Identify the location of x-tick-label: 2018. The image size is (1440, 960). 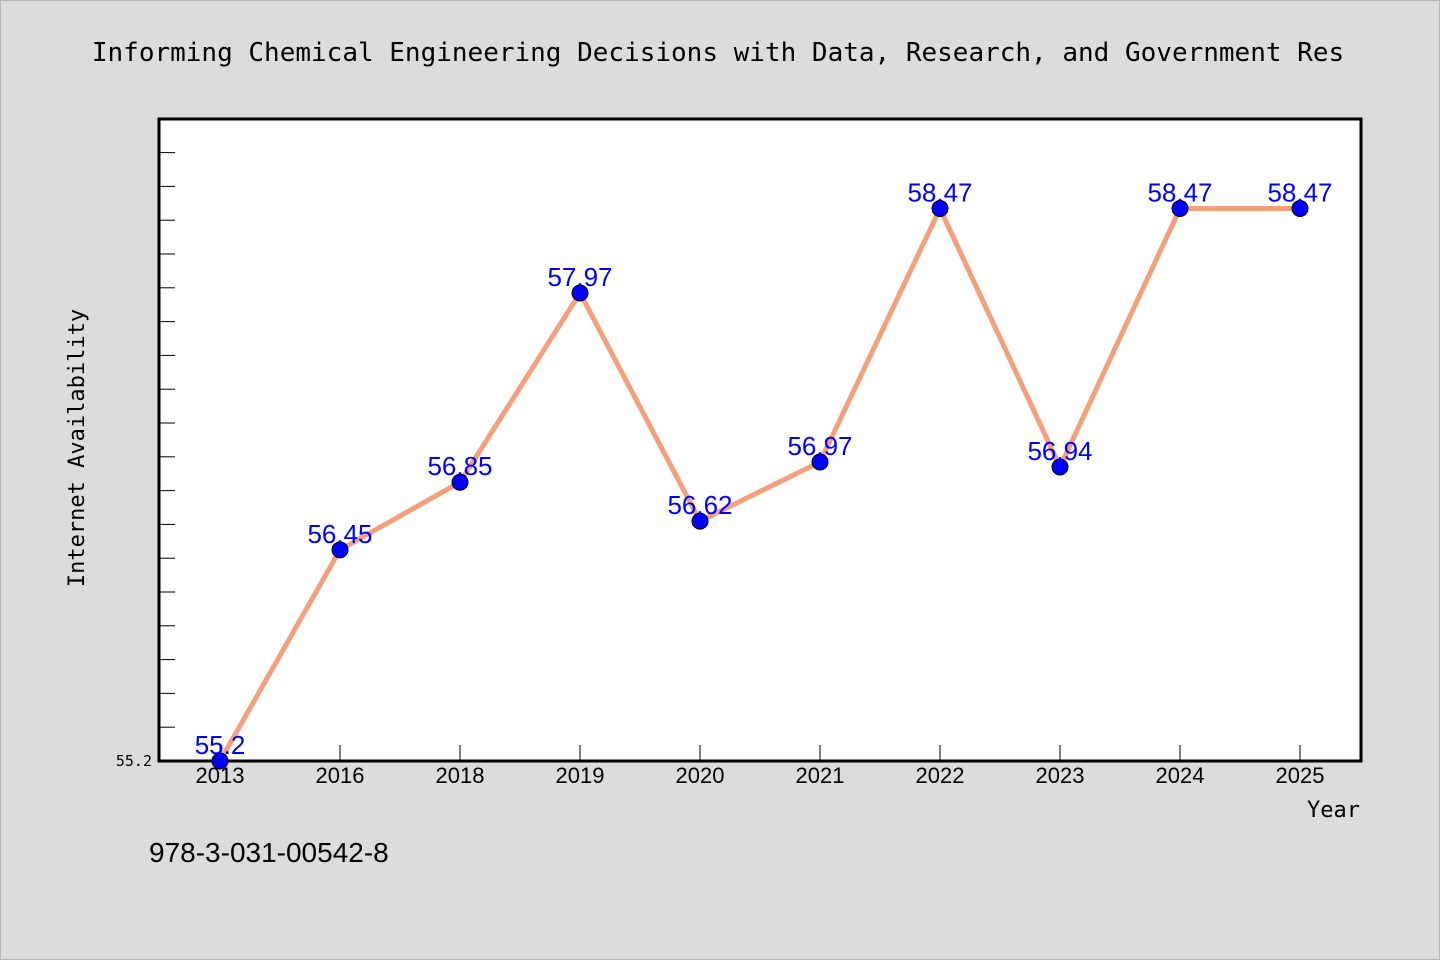
(460, 775).